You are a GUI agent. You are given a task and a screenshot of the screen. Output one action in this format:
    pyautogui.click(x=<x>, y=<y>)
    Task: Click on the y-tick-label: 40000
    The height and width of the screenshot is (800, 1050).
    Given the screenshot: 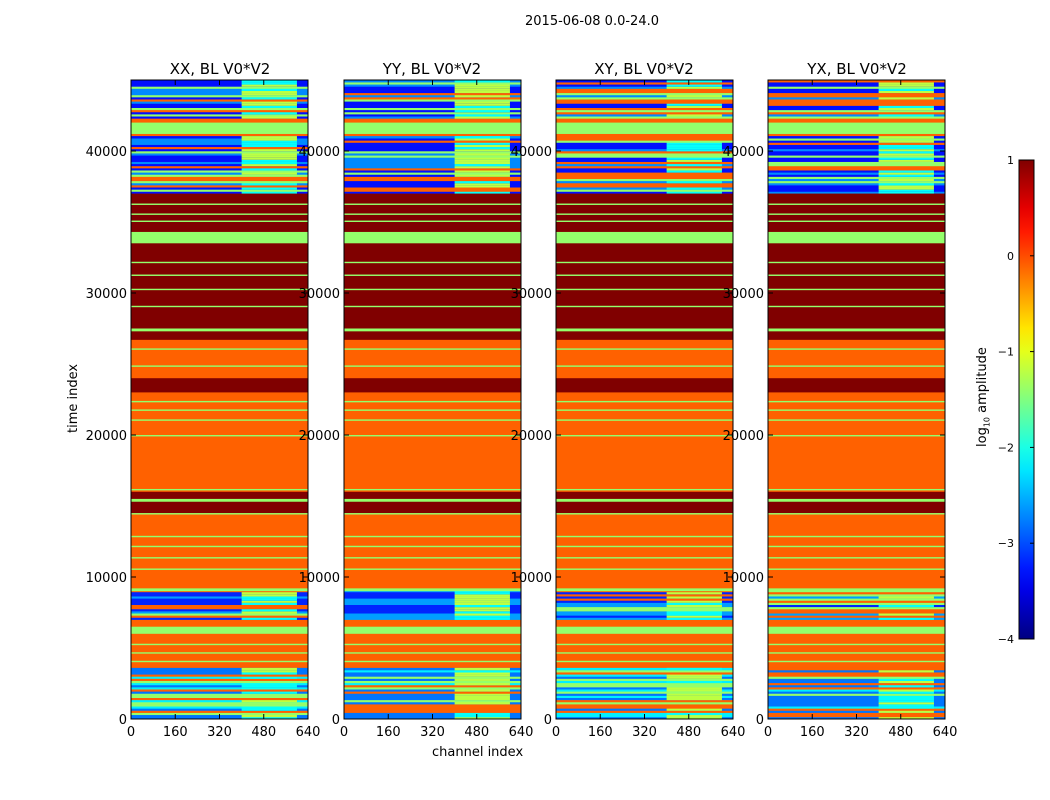 What is the action you would take?
    pyautogui.click(x=531, y=152)
    